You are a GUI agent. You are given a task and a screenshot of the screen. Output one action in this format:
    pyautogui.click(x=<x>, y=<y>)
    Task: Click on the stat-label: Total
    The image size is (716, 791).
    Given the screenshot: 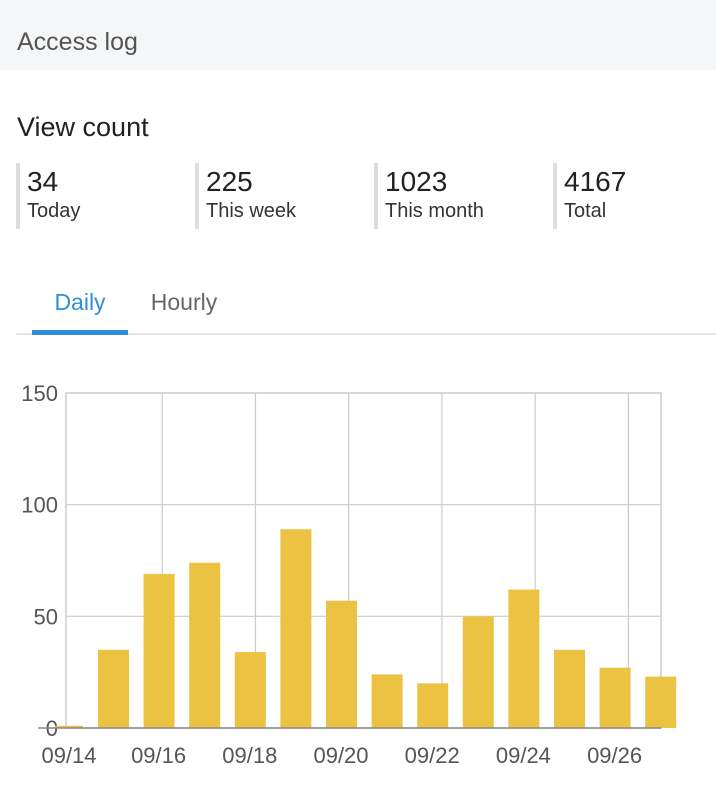 What is the action you would take?
    pyautogui.click(x=585, y=211)
    